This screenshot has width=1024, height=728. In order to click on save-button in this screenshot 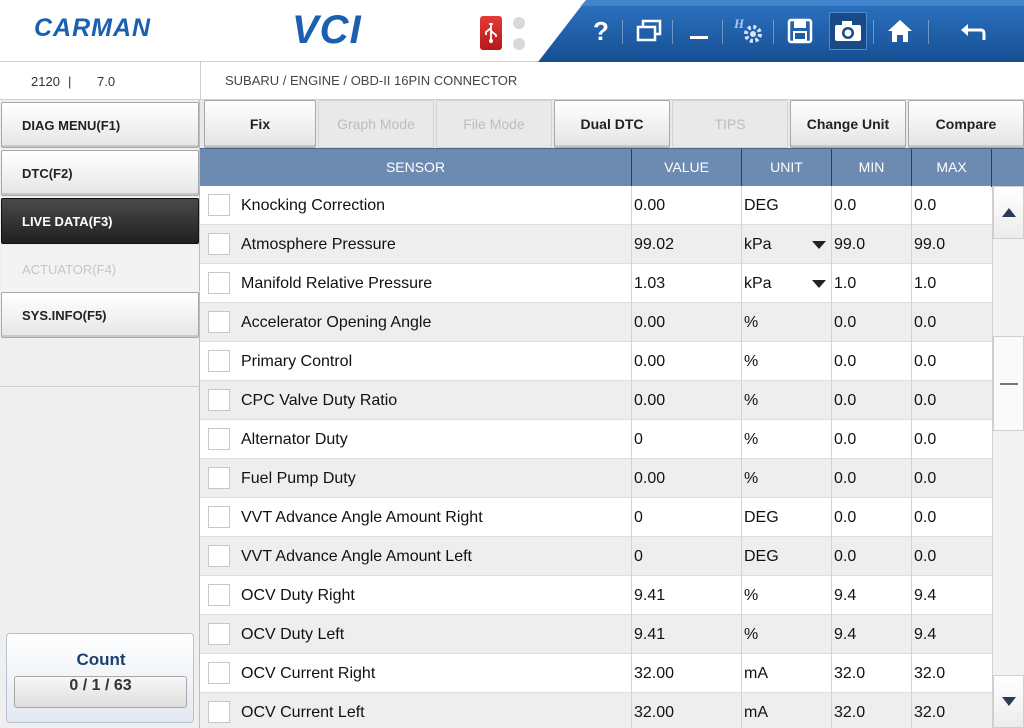, I will do `click(800, 31)`.